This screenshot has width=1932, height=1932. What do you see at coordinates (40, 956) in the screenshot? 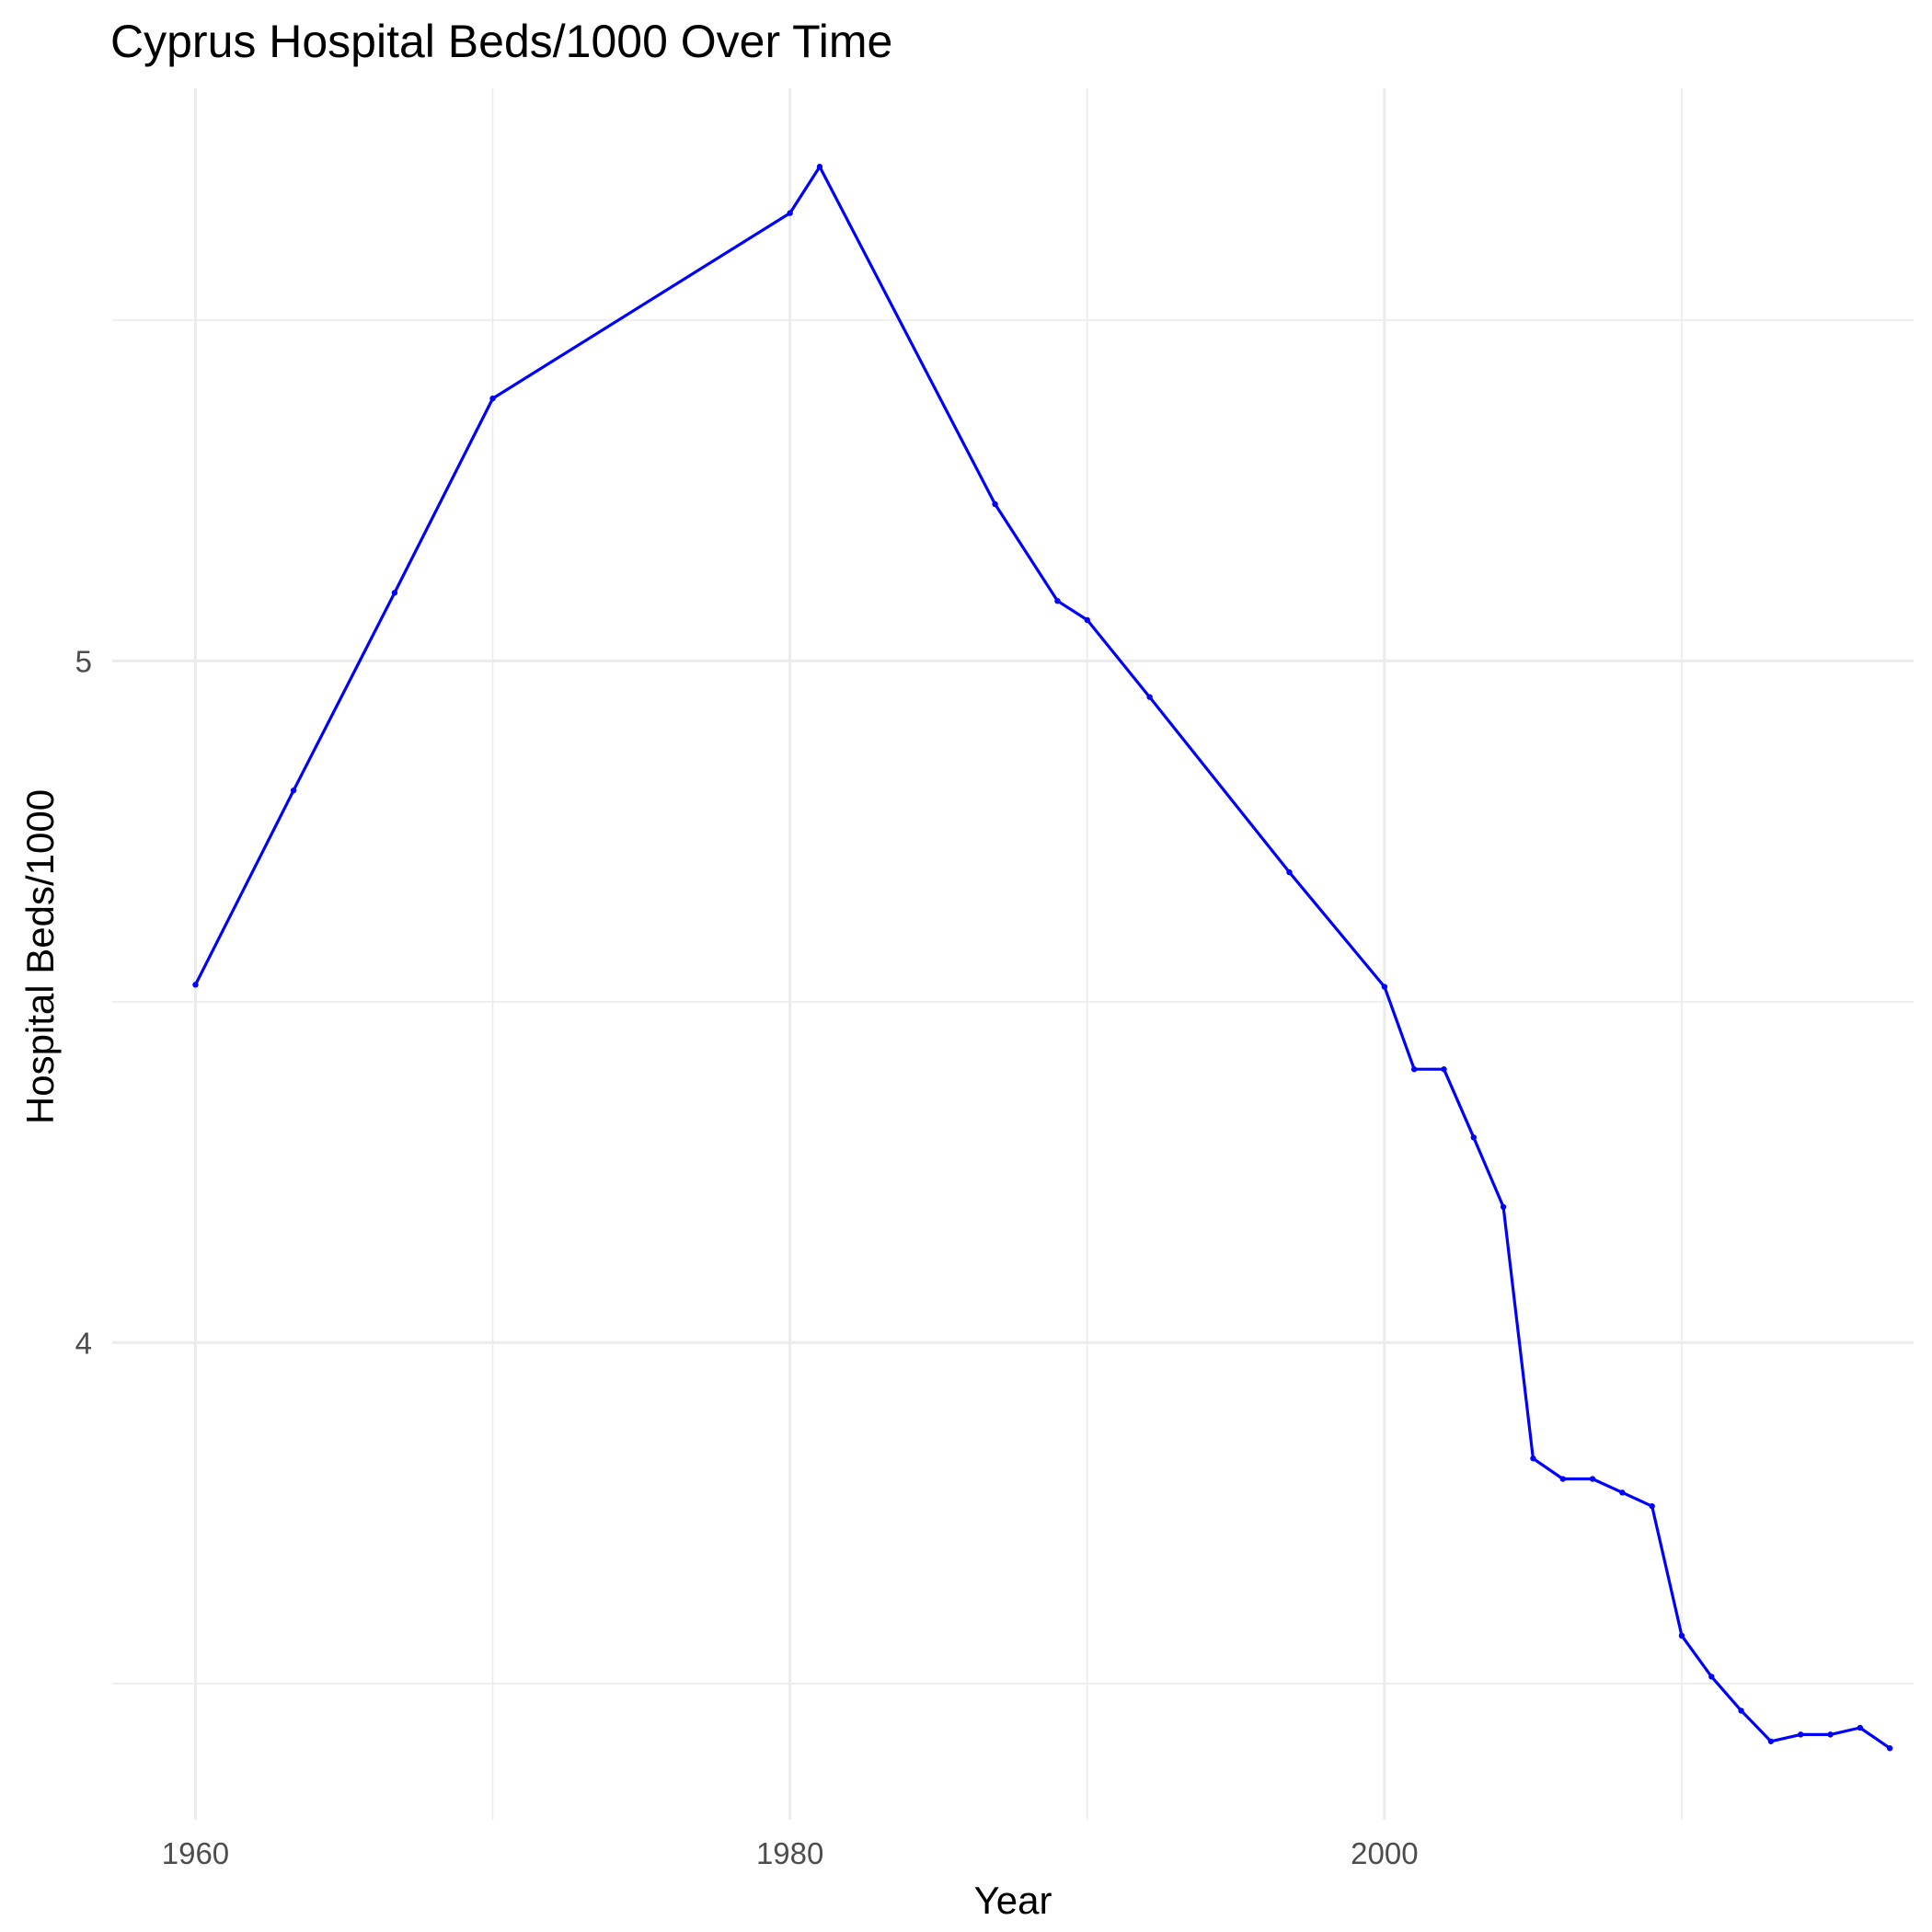
I see `y-axis-title: Hospital Beds/1000` at bounding box center [40, 956].